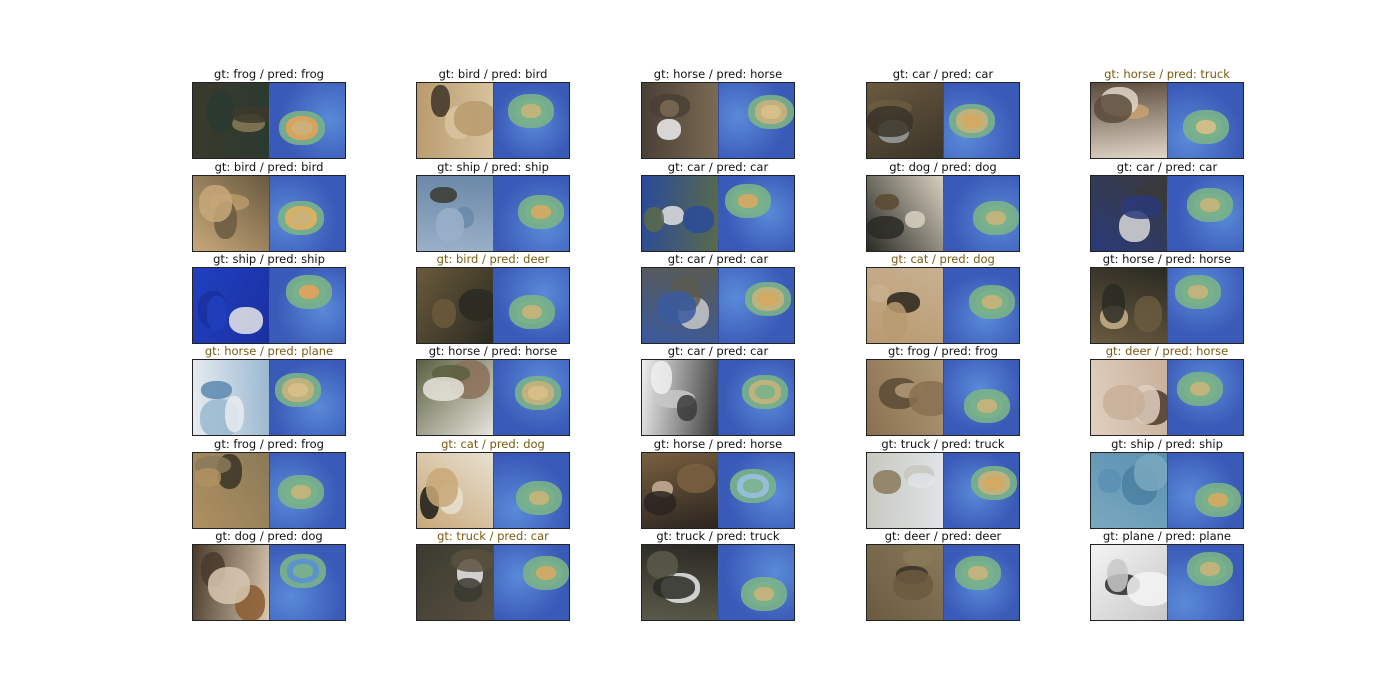 The width and height of the screenshot is (1400, 700). What do you see at coordinates (269, 298) in the screenshot?
I see `figure-cell: gt: ship / pred: ship` at bounding box center [269, 298].